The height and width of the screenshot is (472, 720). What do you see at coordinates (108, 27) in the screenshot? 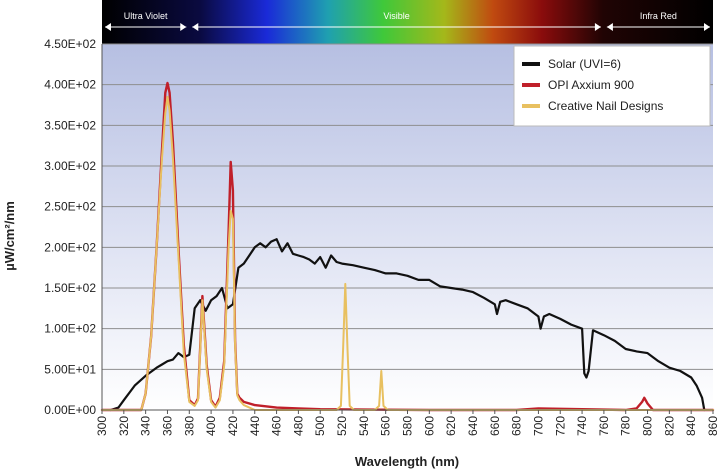
I see `band-arrowhead-left-ultra-violet` at bounding box center [108, 27].